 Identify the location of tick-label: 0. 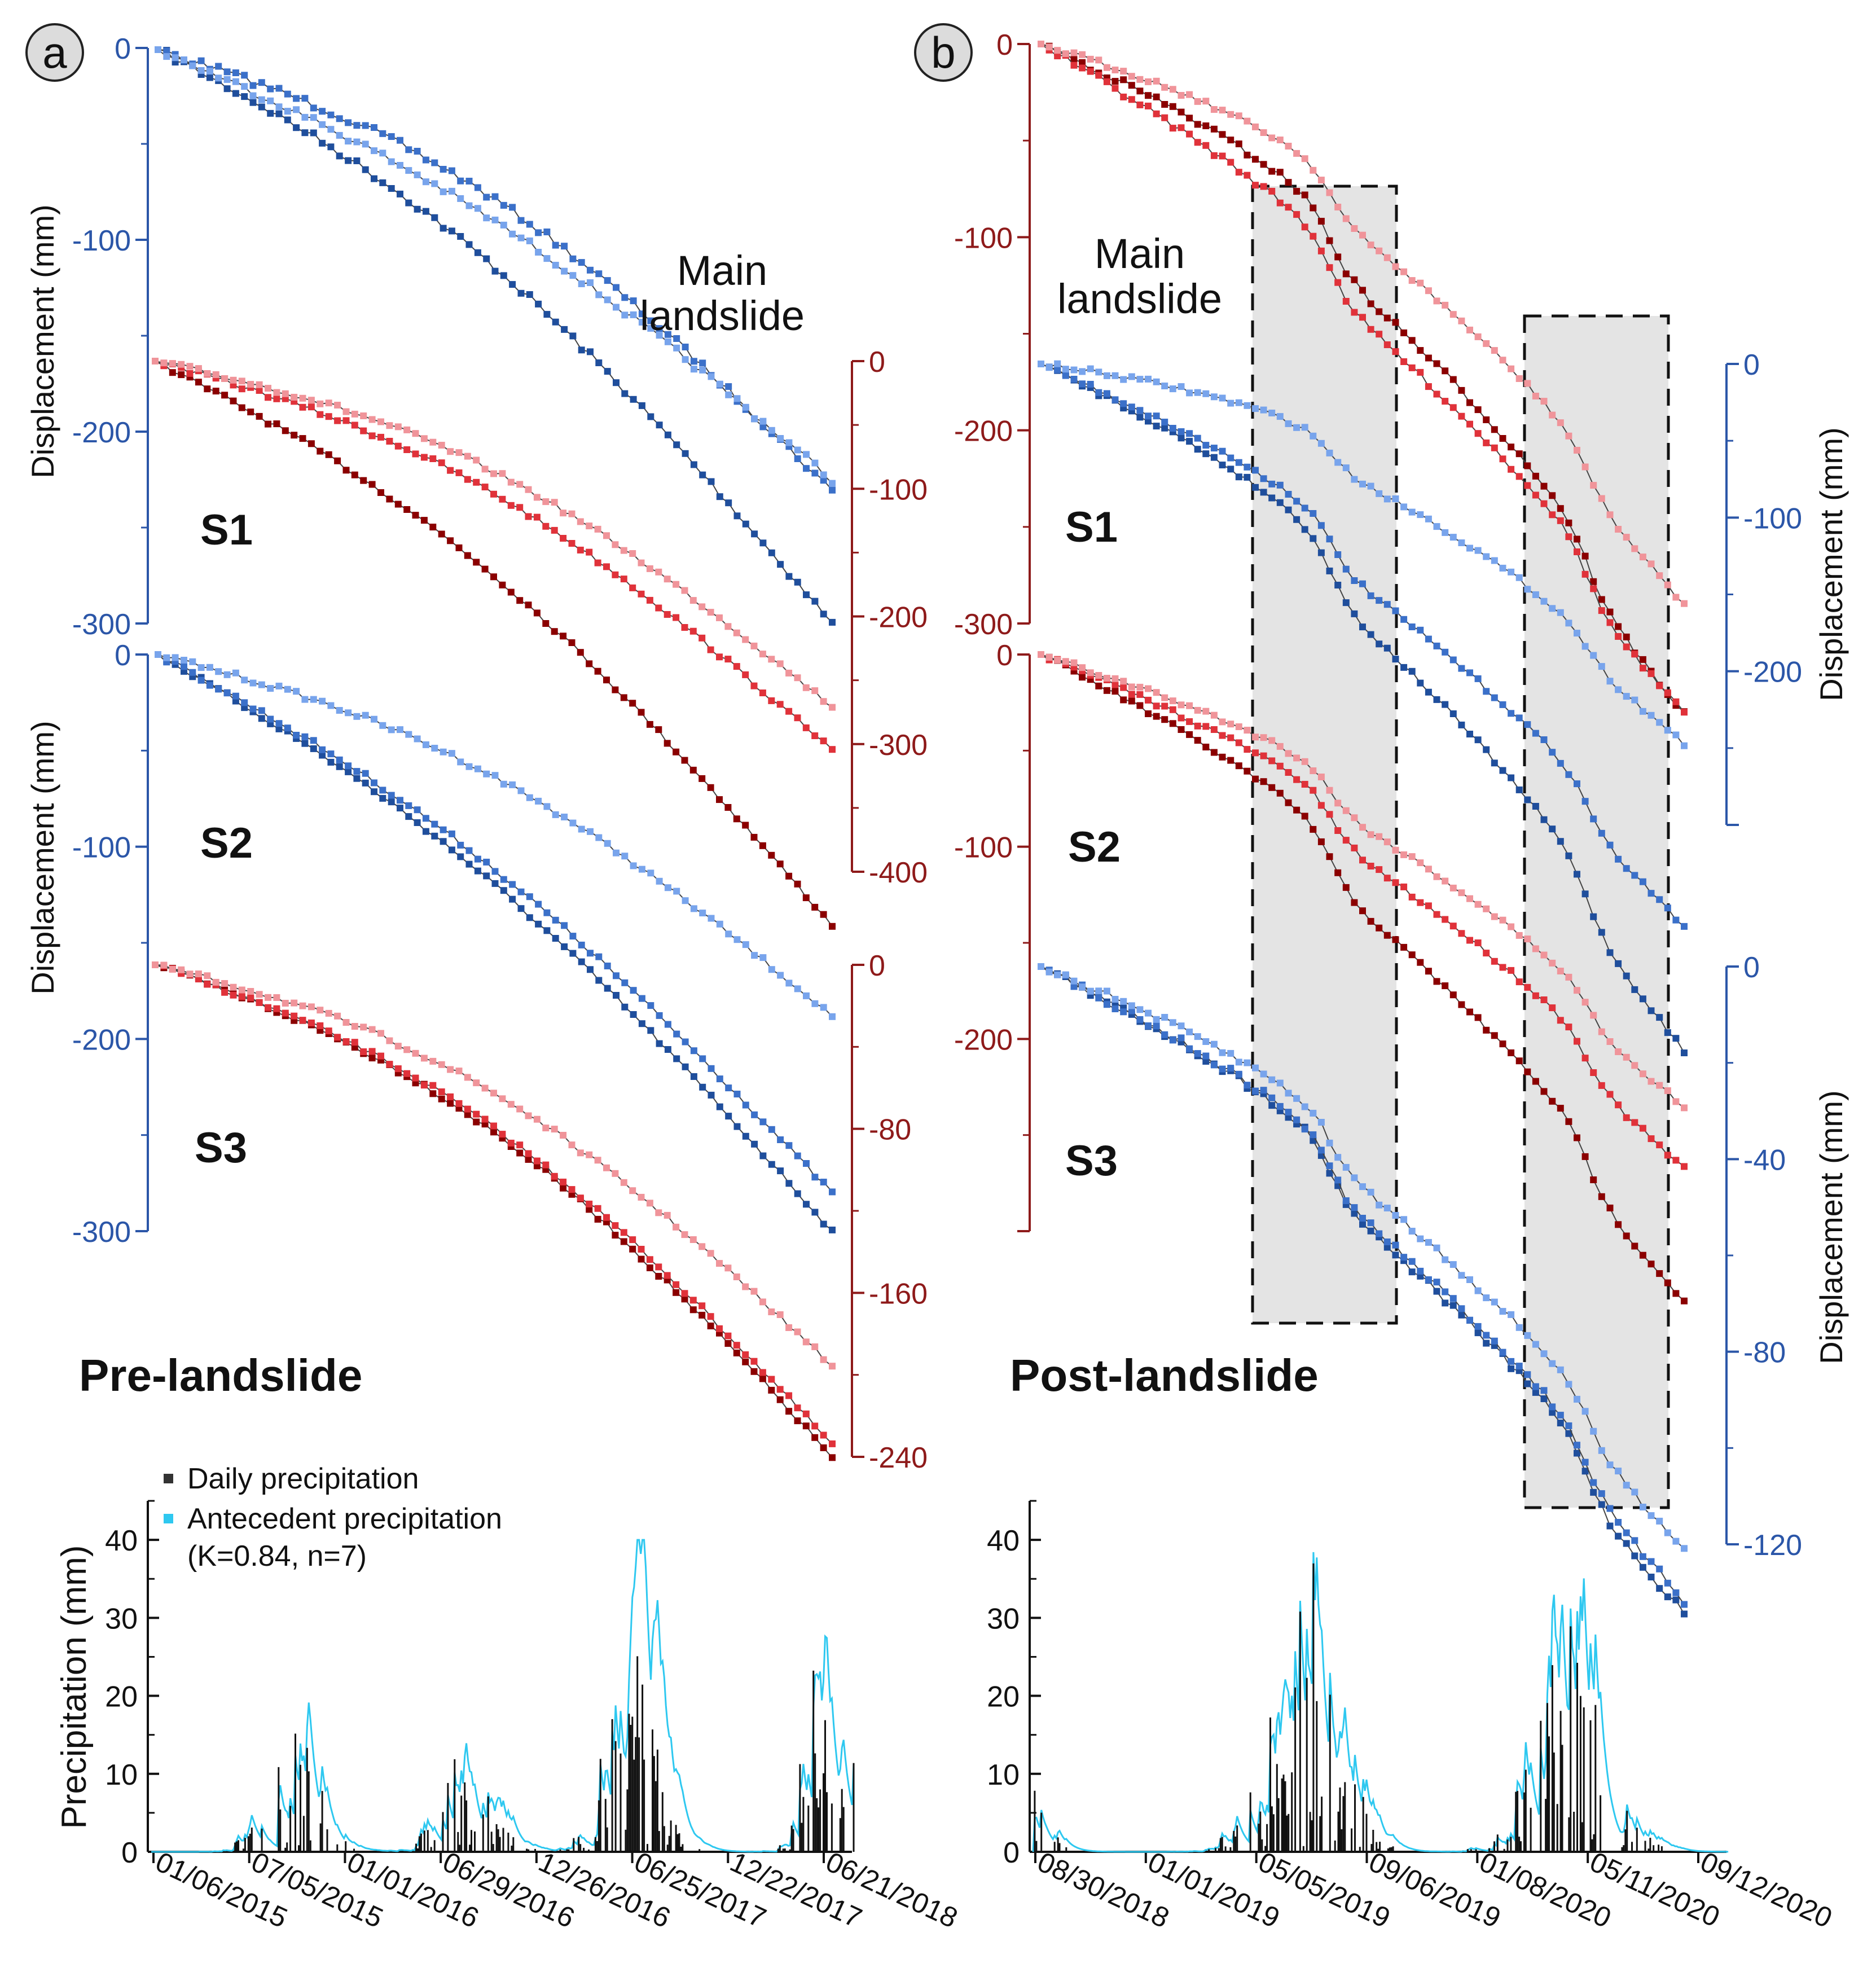
(1011, 1853).